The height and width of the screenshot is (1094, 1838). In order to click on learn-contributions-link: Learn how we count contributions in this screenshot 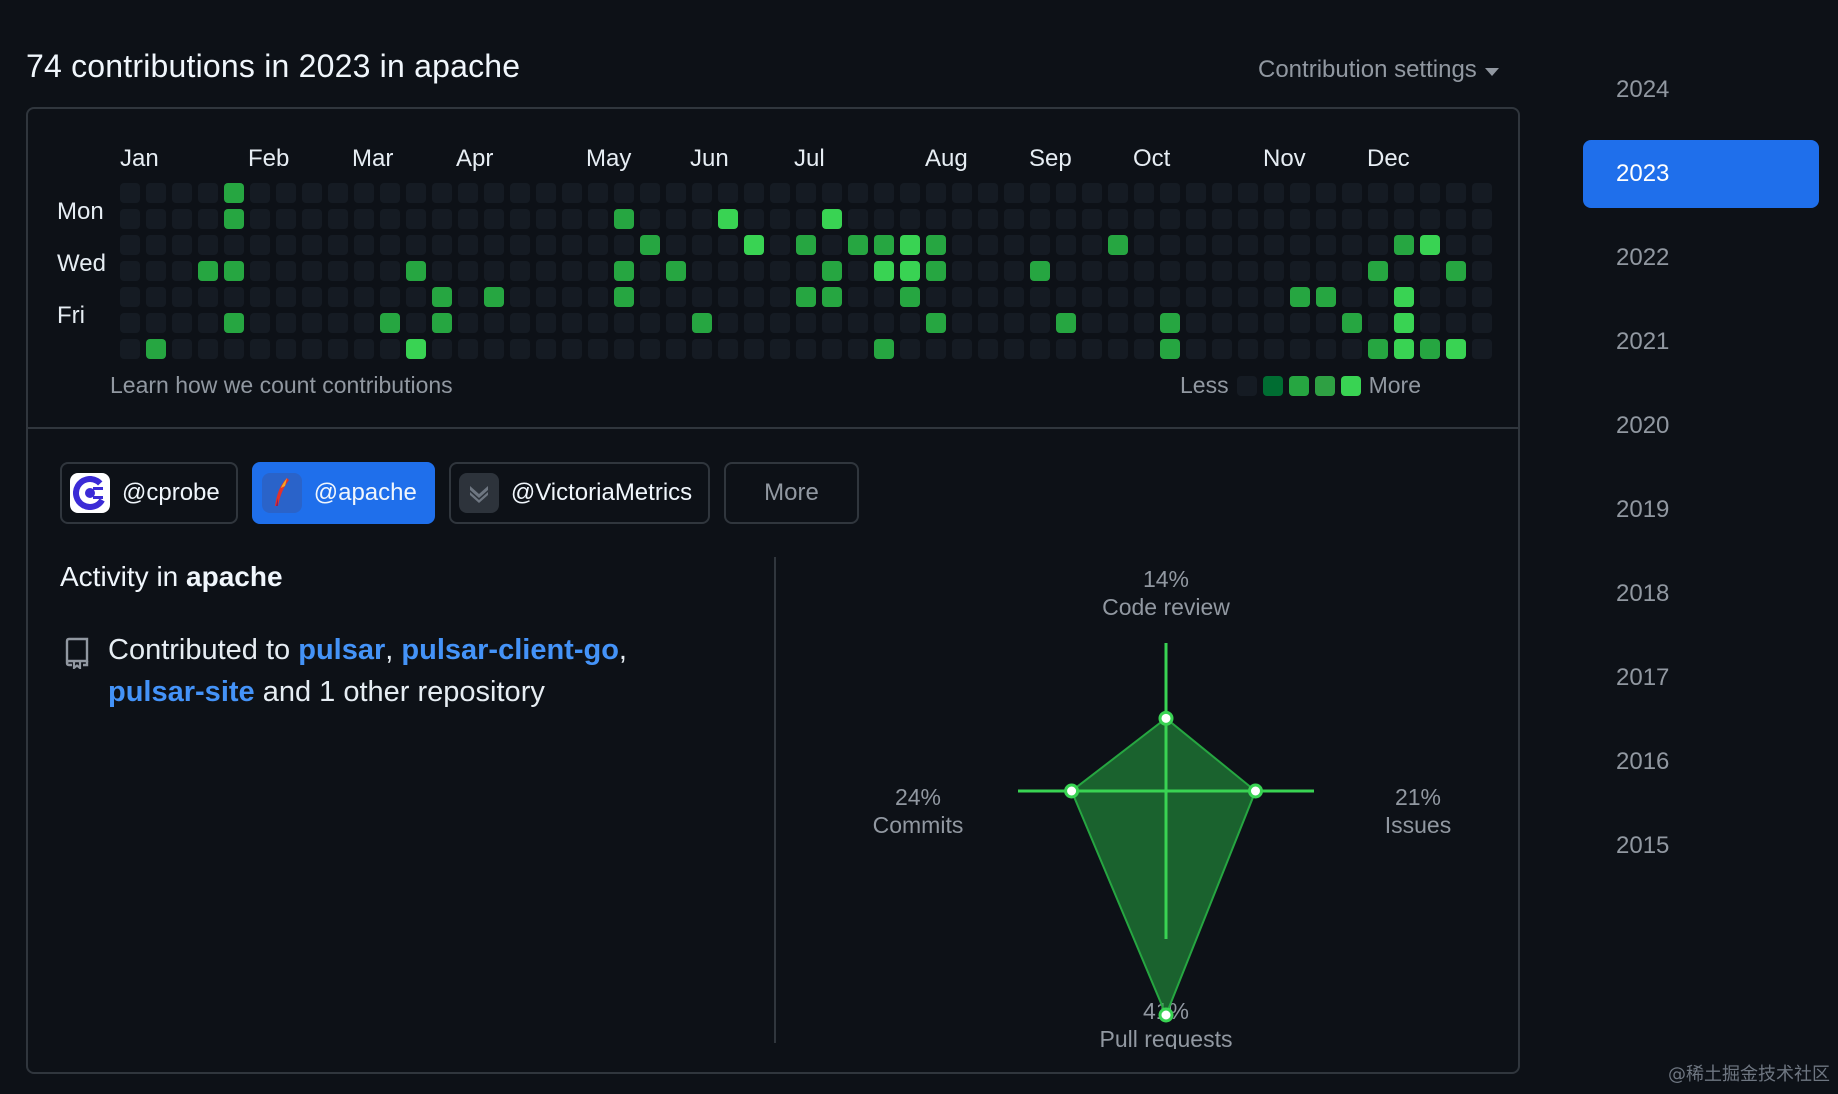, I will do `click(281, 385)`.